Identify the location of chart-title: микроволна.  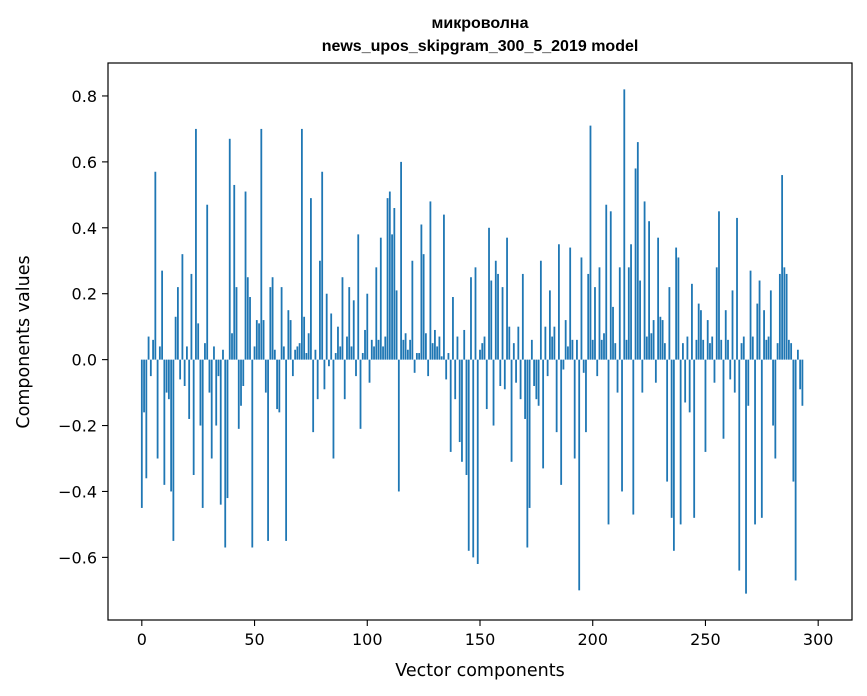
(480, 23).